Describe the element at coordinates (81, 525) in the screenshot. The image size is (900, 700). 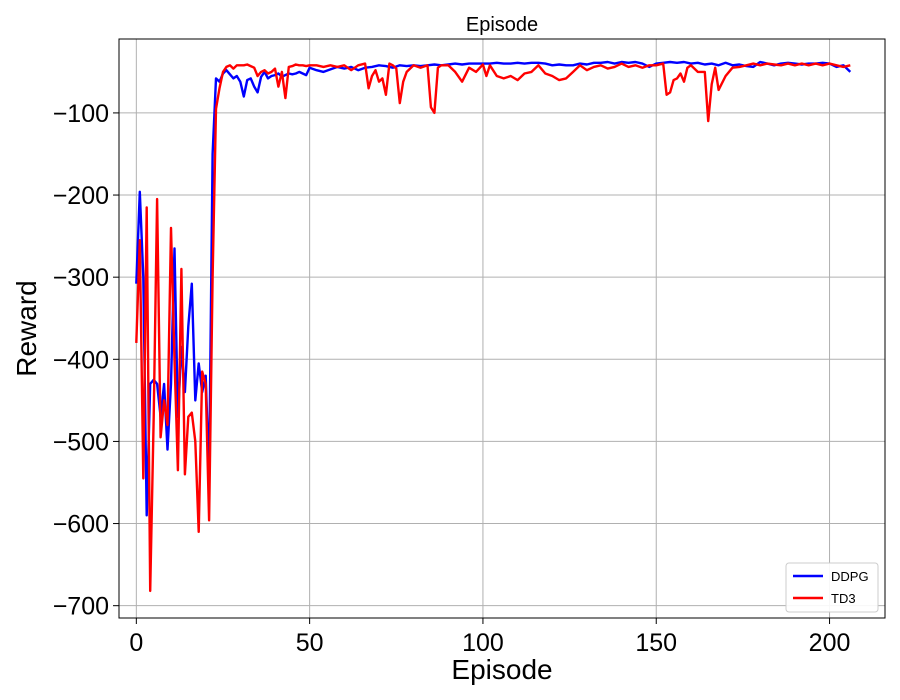
I see `y-tick-label: −600` at that location.